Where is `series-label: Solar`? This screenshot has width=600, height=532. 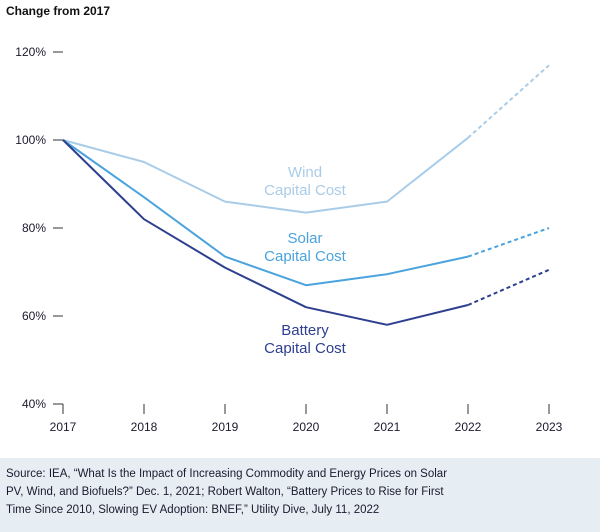 series-label: Solar is located at coordinates (304, 238).